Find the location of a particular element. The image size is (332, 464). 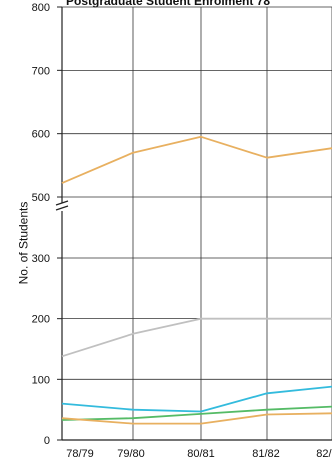

x-tick-label: 80/81 is located at coordinates (201, 454).